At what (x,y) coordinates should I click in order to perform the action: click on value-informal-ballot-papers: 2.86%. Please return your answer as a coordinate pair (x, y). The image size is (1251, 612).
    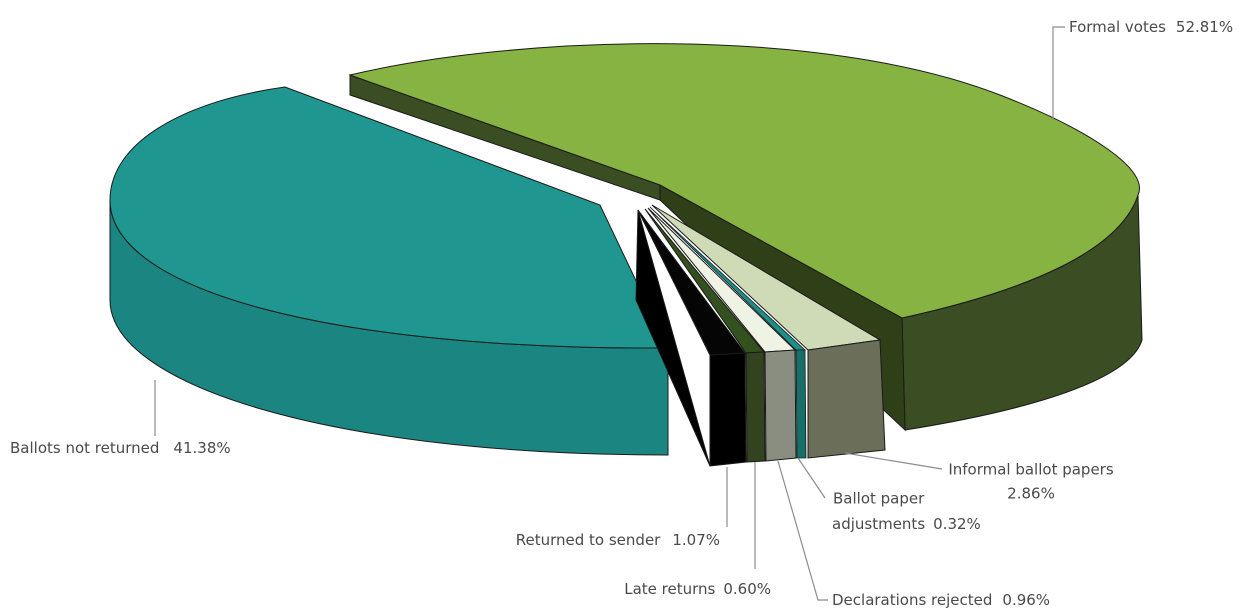
    Looking at the image, I should click on (1031, 494).